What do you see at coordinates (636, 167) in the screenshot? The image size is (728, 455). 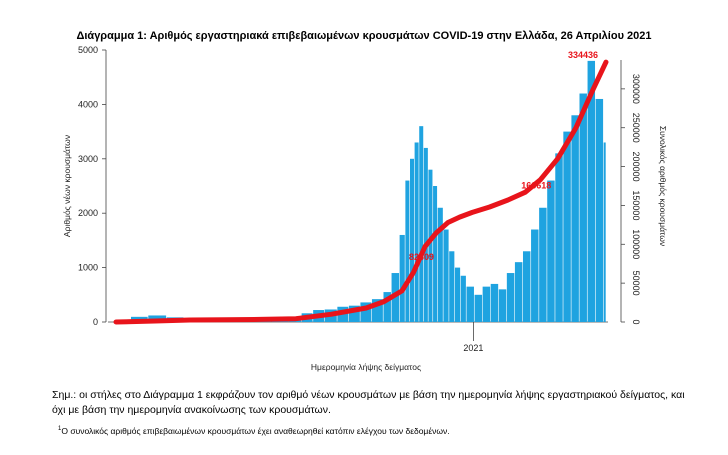 I see `y2-tick-label: 200000` at bounding box center [636, 167].